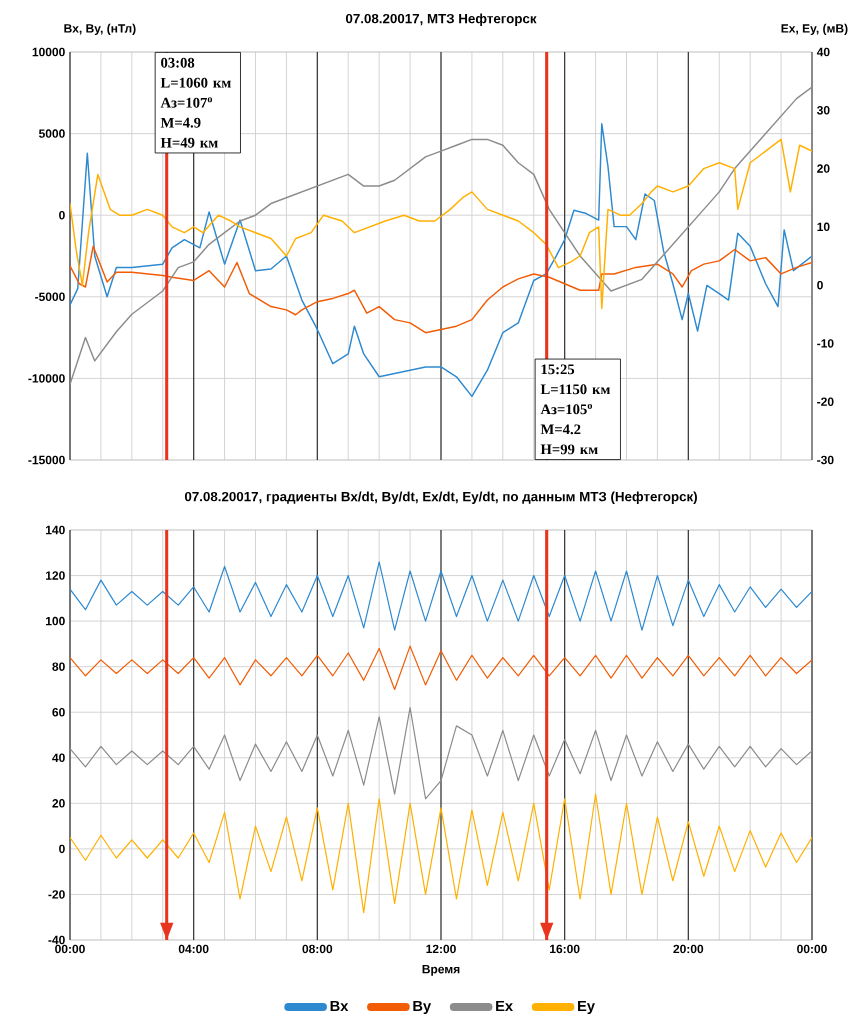 This screenshot has width=859, height=1021. I want to click on y2-tick-label: 30, so click(823, 110).